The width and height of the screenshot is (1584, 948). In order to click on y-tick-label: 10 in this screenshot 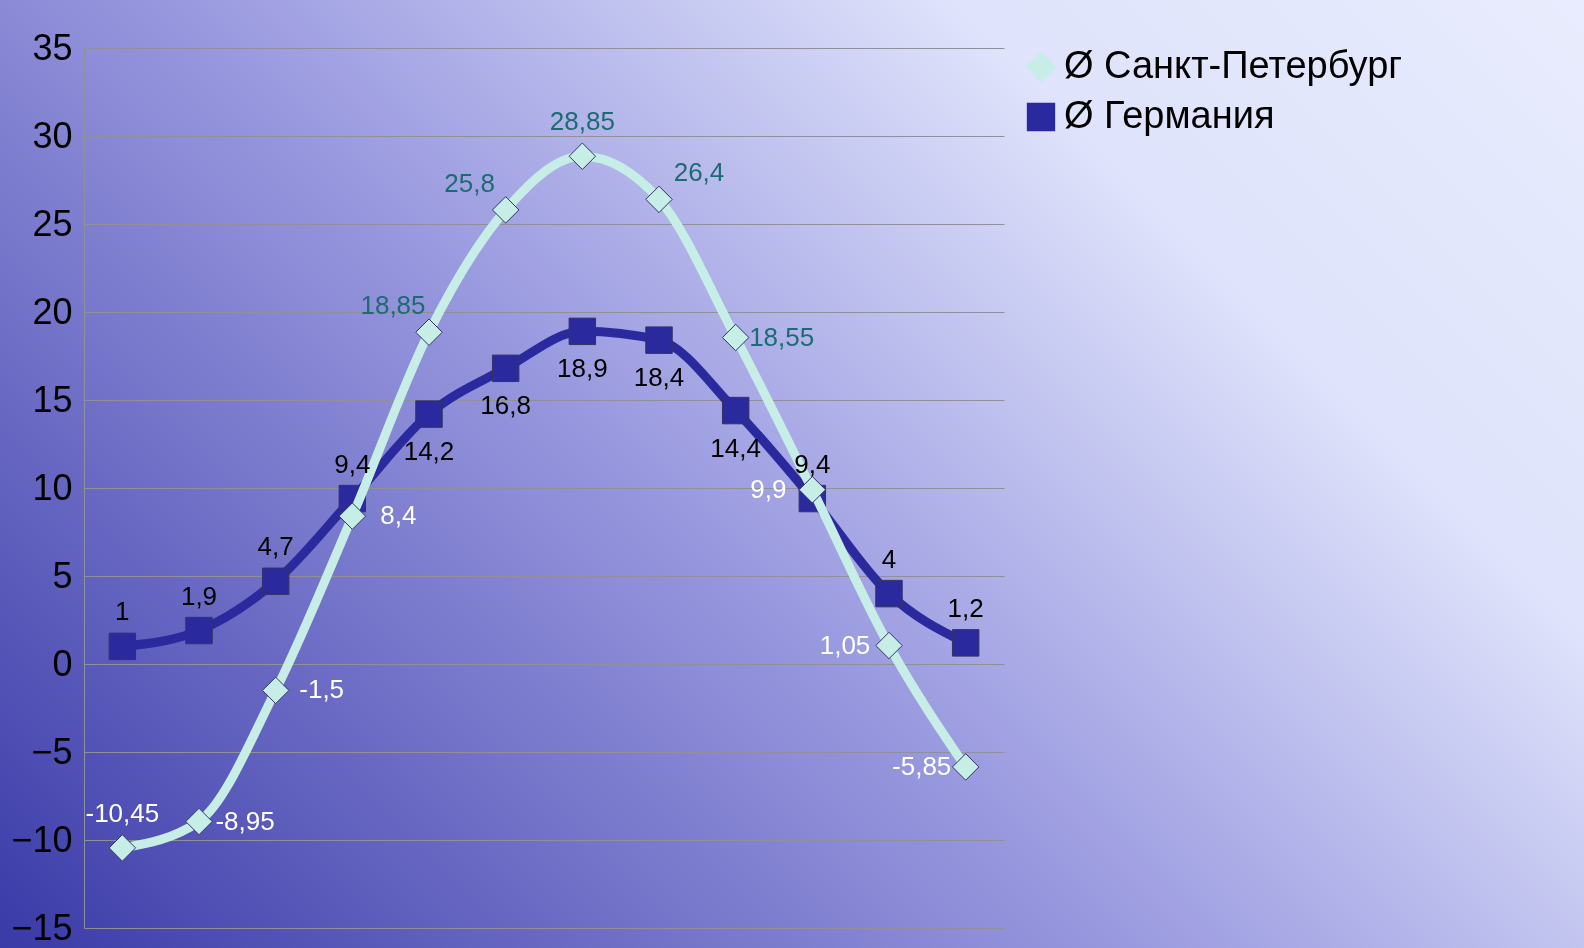, I will do `click(52, 487)`.